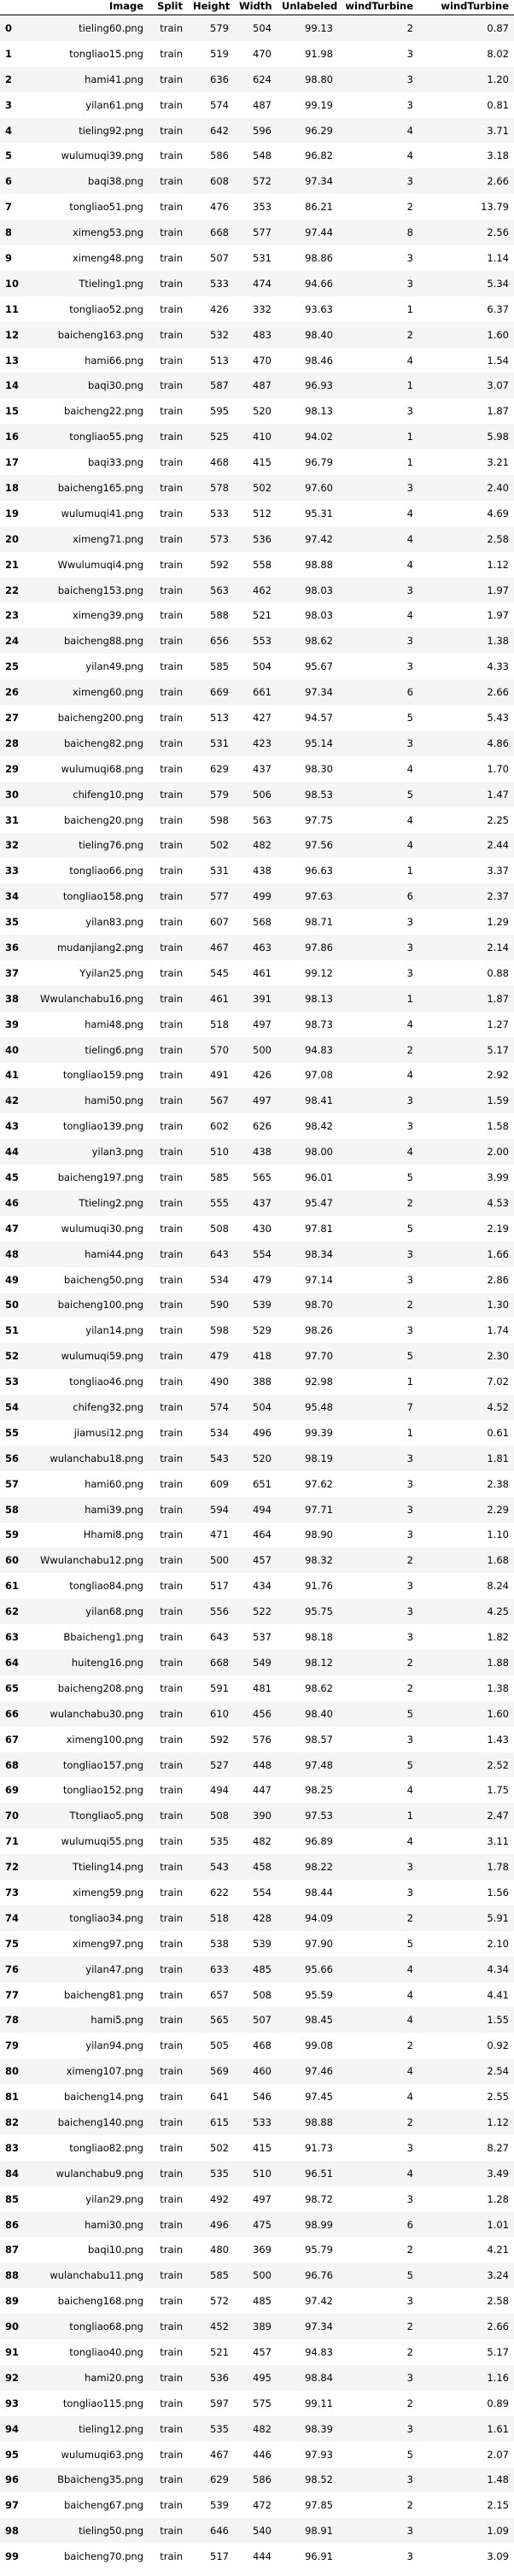  What do you see at coordinates (498, 1687) in the screenshot?
I see `windturbine-percent-cell: 1.38` at bounding box center [498, 1687].